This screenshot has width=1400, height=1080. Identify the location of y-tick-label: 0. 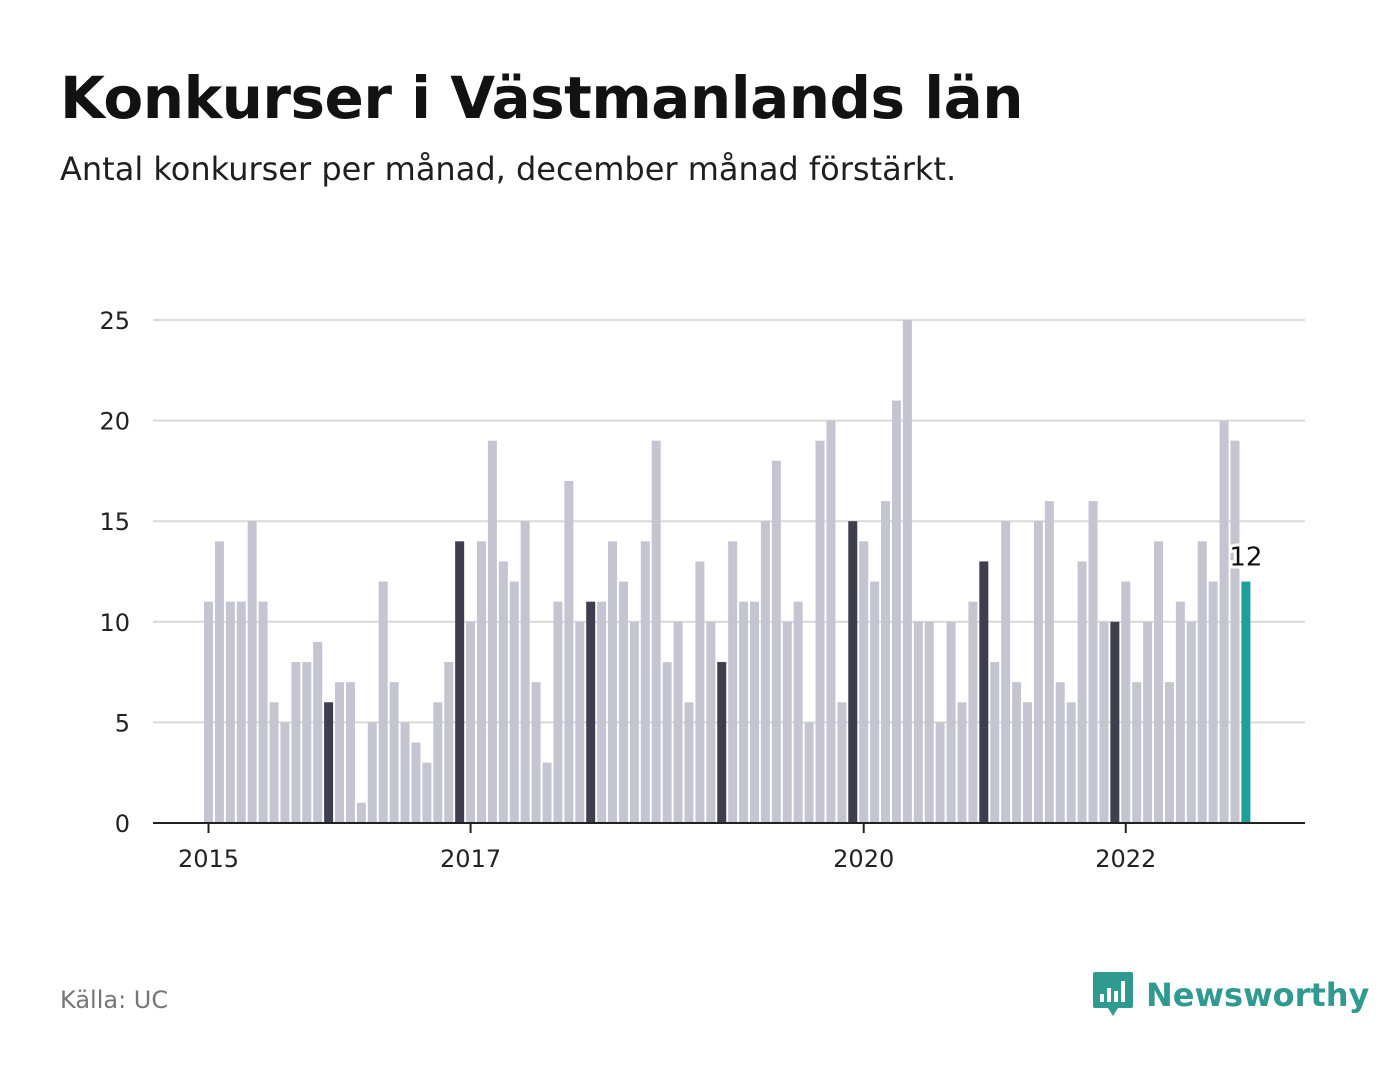
(122, 824).